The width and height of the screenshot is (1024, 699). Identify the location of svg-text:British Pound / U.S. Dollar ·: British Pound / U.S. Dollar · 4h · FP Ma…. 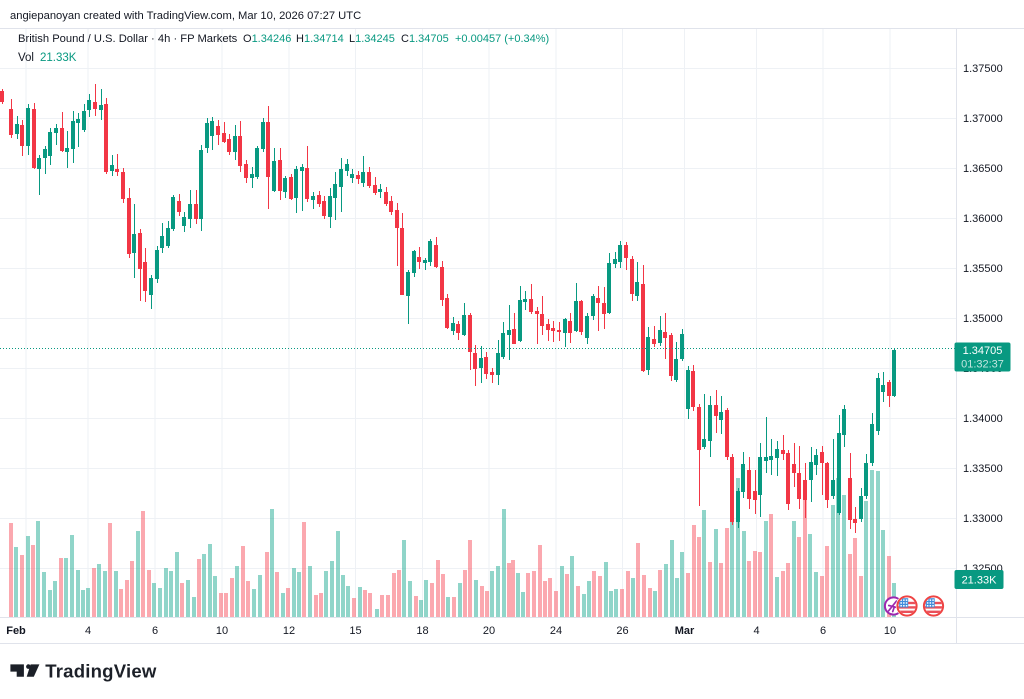
(128, 39).